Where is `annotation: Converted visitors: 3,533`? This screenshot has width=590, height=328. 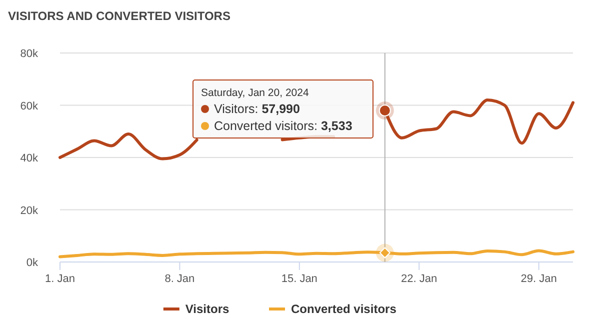
annotation: Converted visitors: 3,533 is located at coordinates (283, 126).